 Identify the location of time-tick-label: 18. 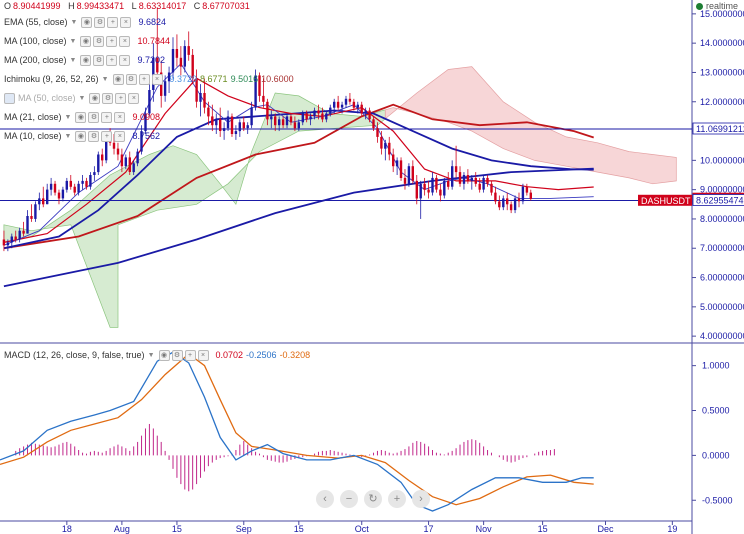
(67, 529).